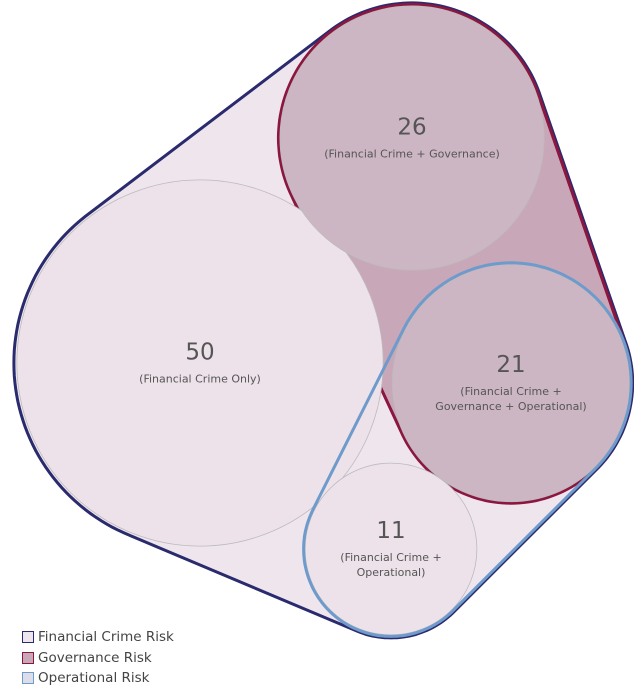 The width and height of the screenshot is (634, 686). What do you see at coordinates (412, 127) in the screenshot?
I see `region-value: 26` at bounding box center [412, 127].